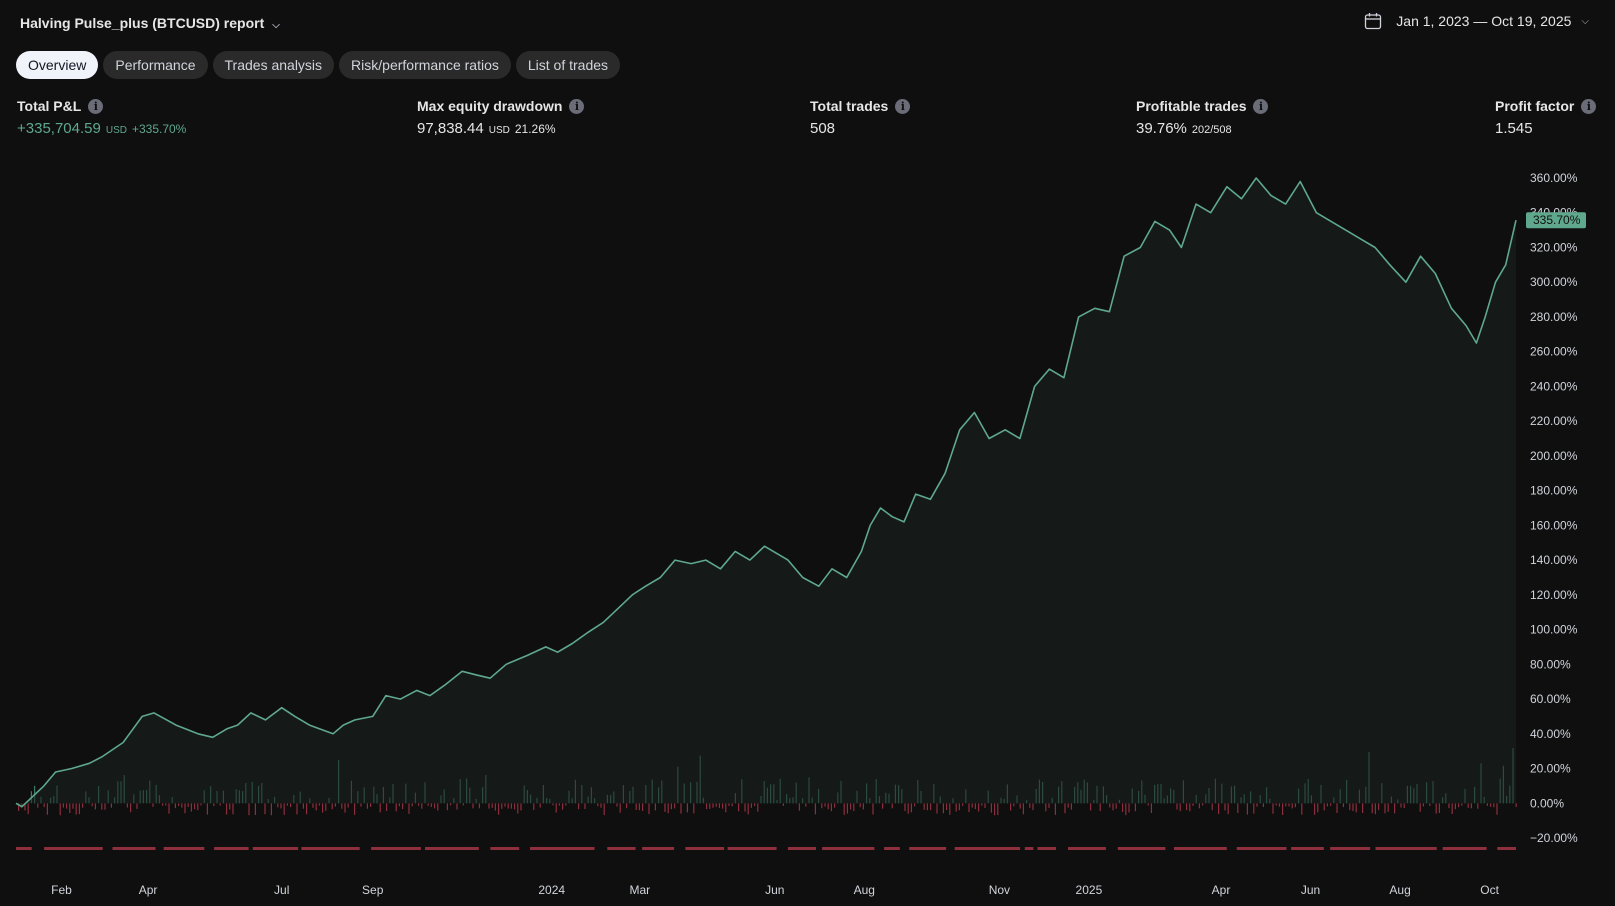 The image size is (1615, 906). I want to click on date-range-text: Jan 1, 2023 — Oct 19, 2025, so click(1484, 21).